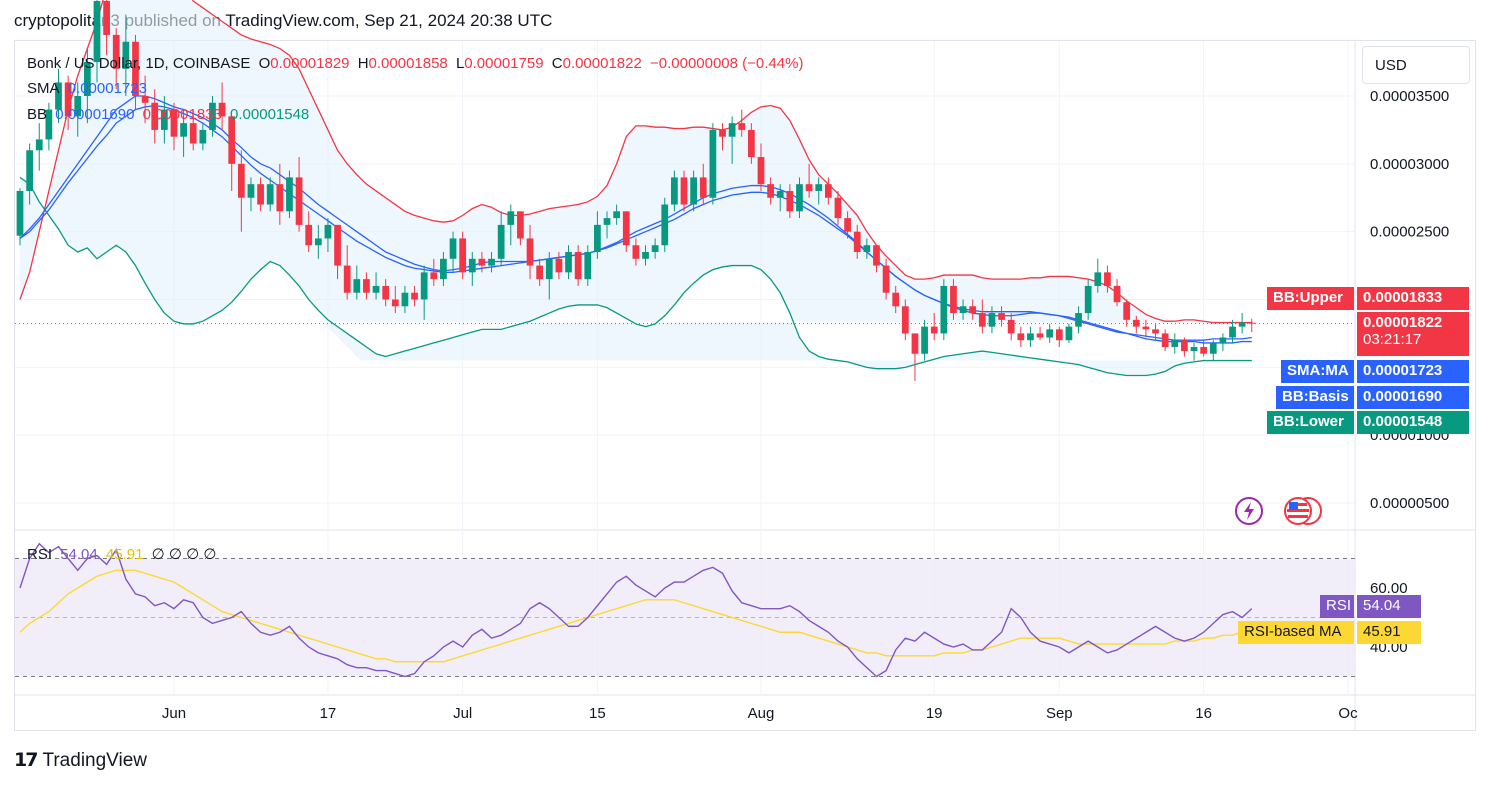 The height and width of the screenshot is (785, 1491). What do you see at coordinates (1310, 298) in the screenshot?
I see `bb-upper-name-tag: BB:Upper` at bounding box center [1310, 298].